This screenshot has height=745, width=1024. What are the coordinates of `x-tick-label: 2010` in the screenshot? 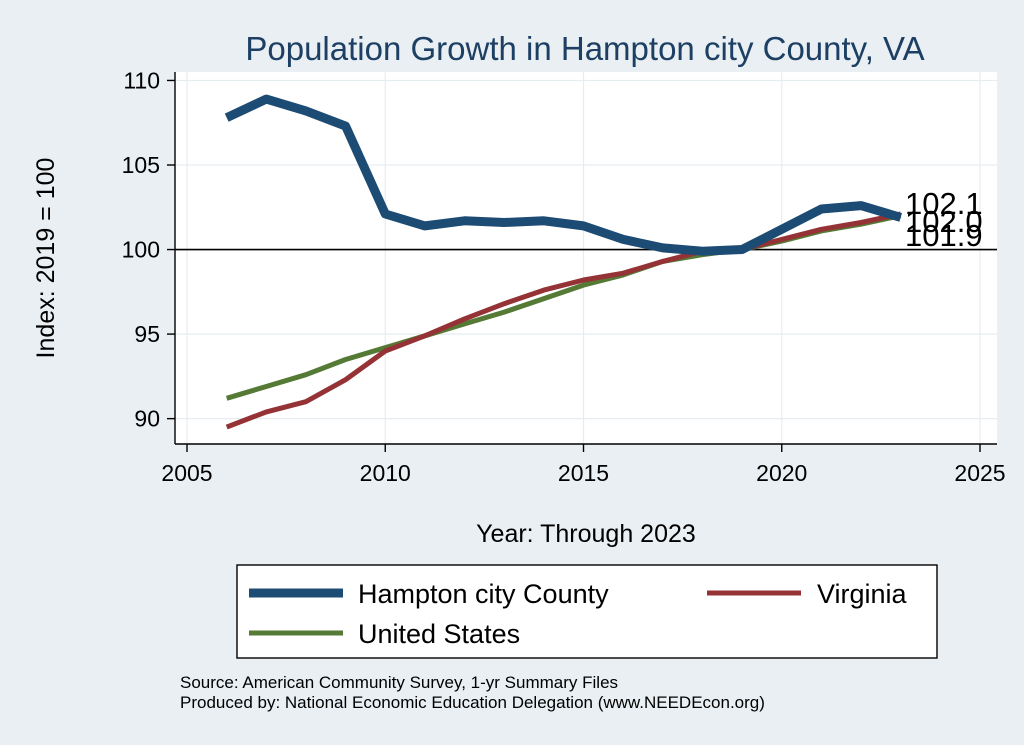 It's located at (385, 473).